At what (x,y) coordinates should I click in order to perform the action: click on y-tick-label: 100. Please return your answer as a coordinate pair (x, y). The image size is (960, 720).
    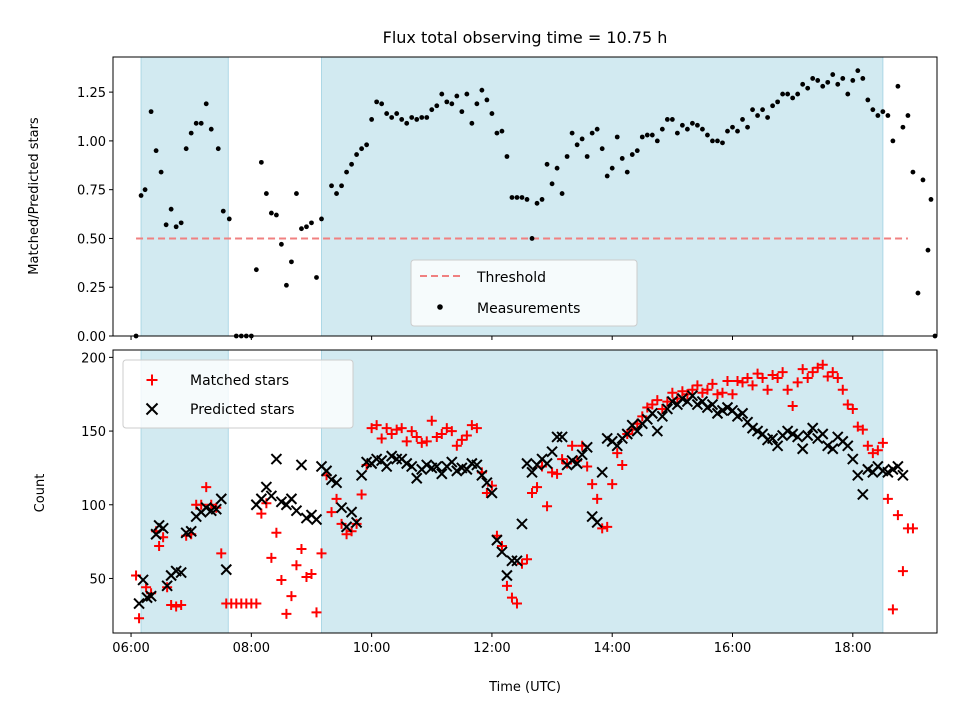
    Looking at the image, I should click on (93, 506).